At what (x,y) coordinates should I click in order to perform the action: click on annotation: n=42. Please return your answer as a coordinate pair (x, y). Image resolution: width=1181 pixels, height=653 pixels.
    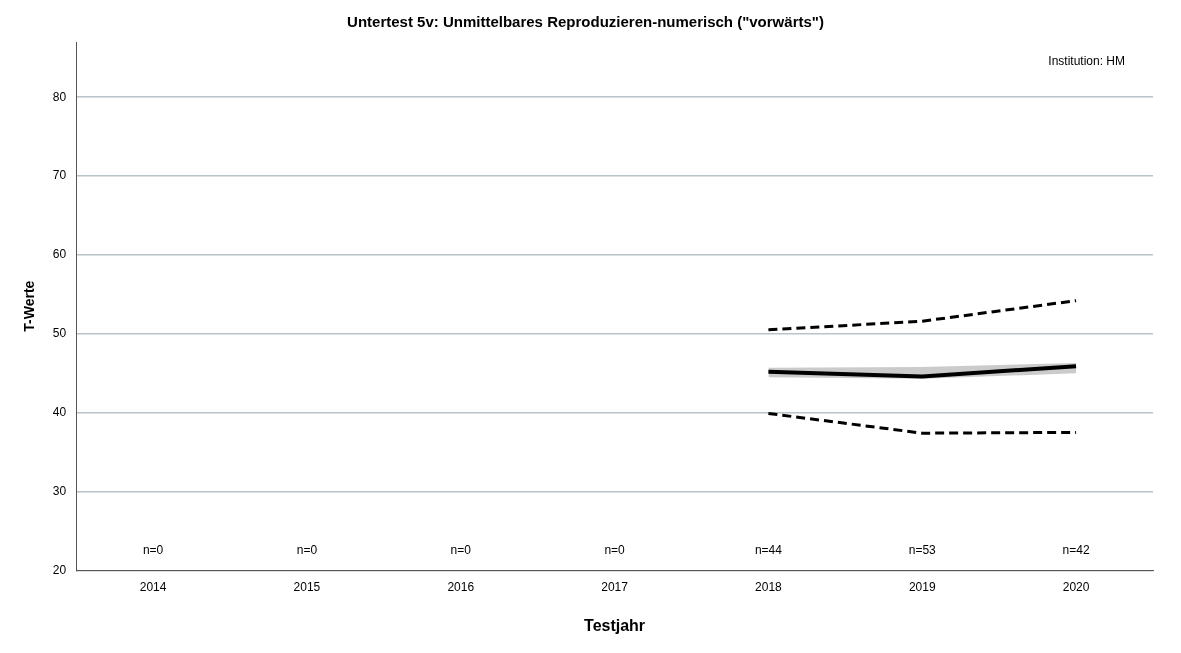
    Looking at the image, I should click on (1076, 549).